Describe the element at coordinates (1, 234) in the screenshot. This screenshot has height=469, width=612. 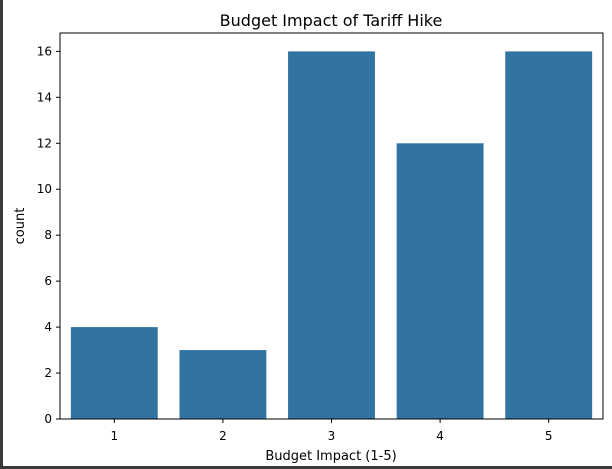
I see `window-left-edge` at that location.